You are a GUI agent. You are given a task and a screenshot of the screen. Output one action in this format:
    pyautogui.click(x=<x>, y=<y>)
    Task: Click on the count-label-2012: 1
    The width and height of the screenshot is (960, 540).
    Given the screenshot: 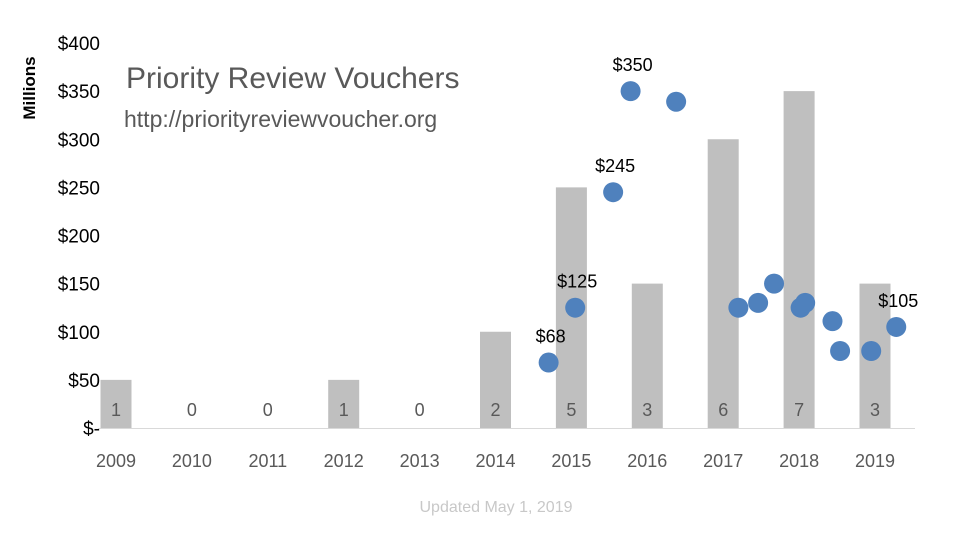 What is the action you would take?
    pyautogui.click(x=344, y=410)
    